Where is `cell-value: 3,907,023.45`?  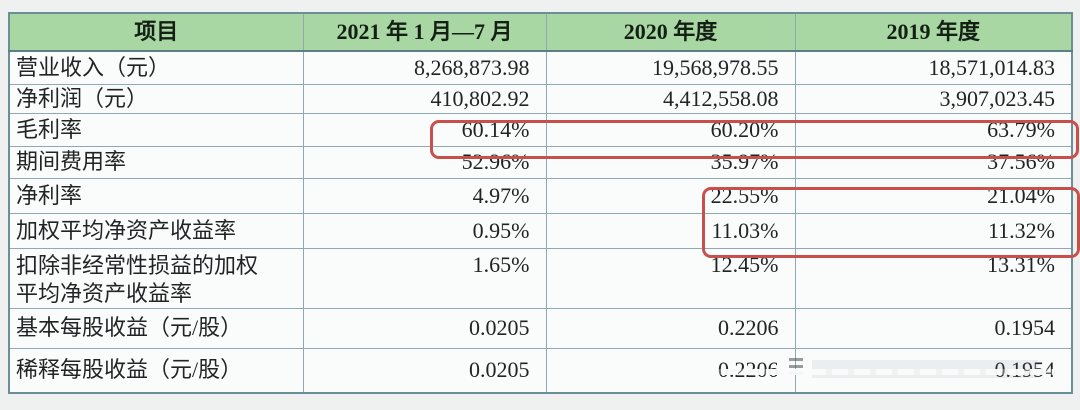 cell-value: 3,907,023.45 is located at coordinates (933, 98).